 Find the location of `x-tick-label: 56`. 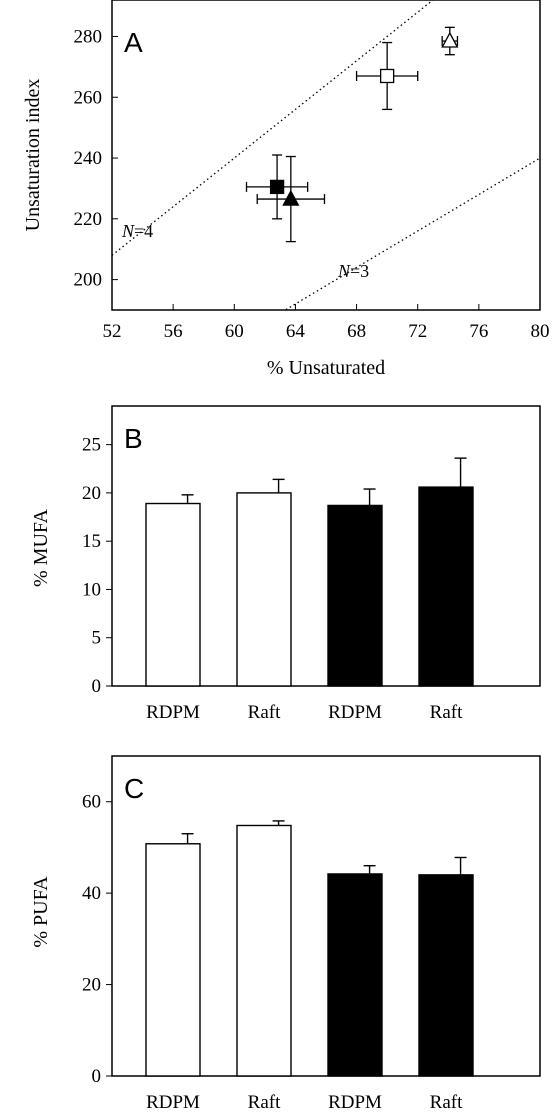

x-tick-label: 56 is located at coordinates (173, 331).